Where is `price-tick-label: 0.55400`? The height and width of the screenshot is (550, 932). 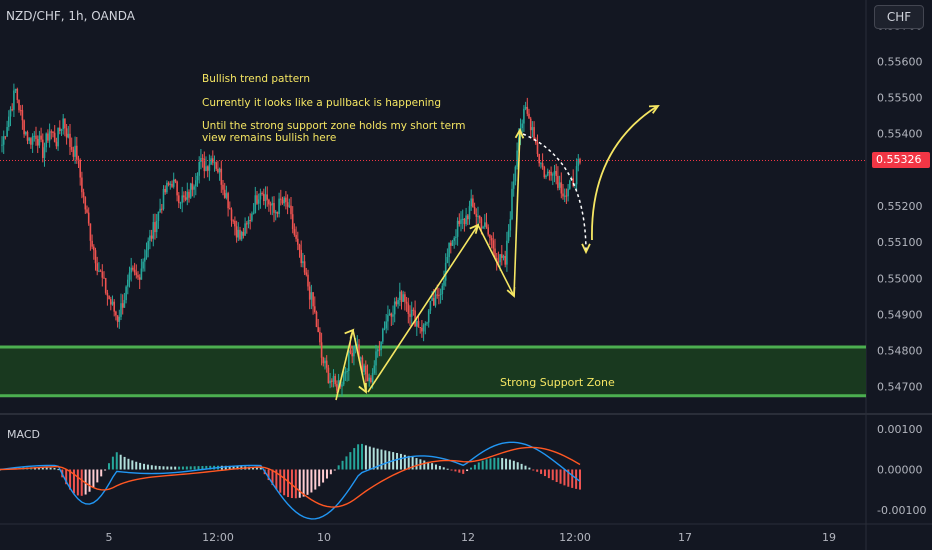
price-tick-label: 0.55400 is located at coordinates (900, 134).